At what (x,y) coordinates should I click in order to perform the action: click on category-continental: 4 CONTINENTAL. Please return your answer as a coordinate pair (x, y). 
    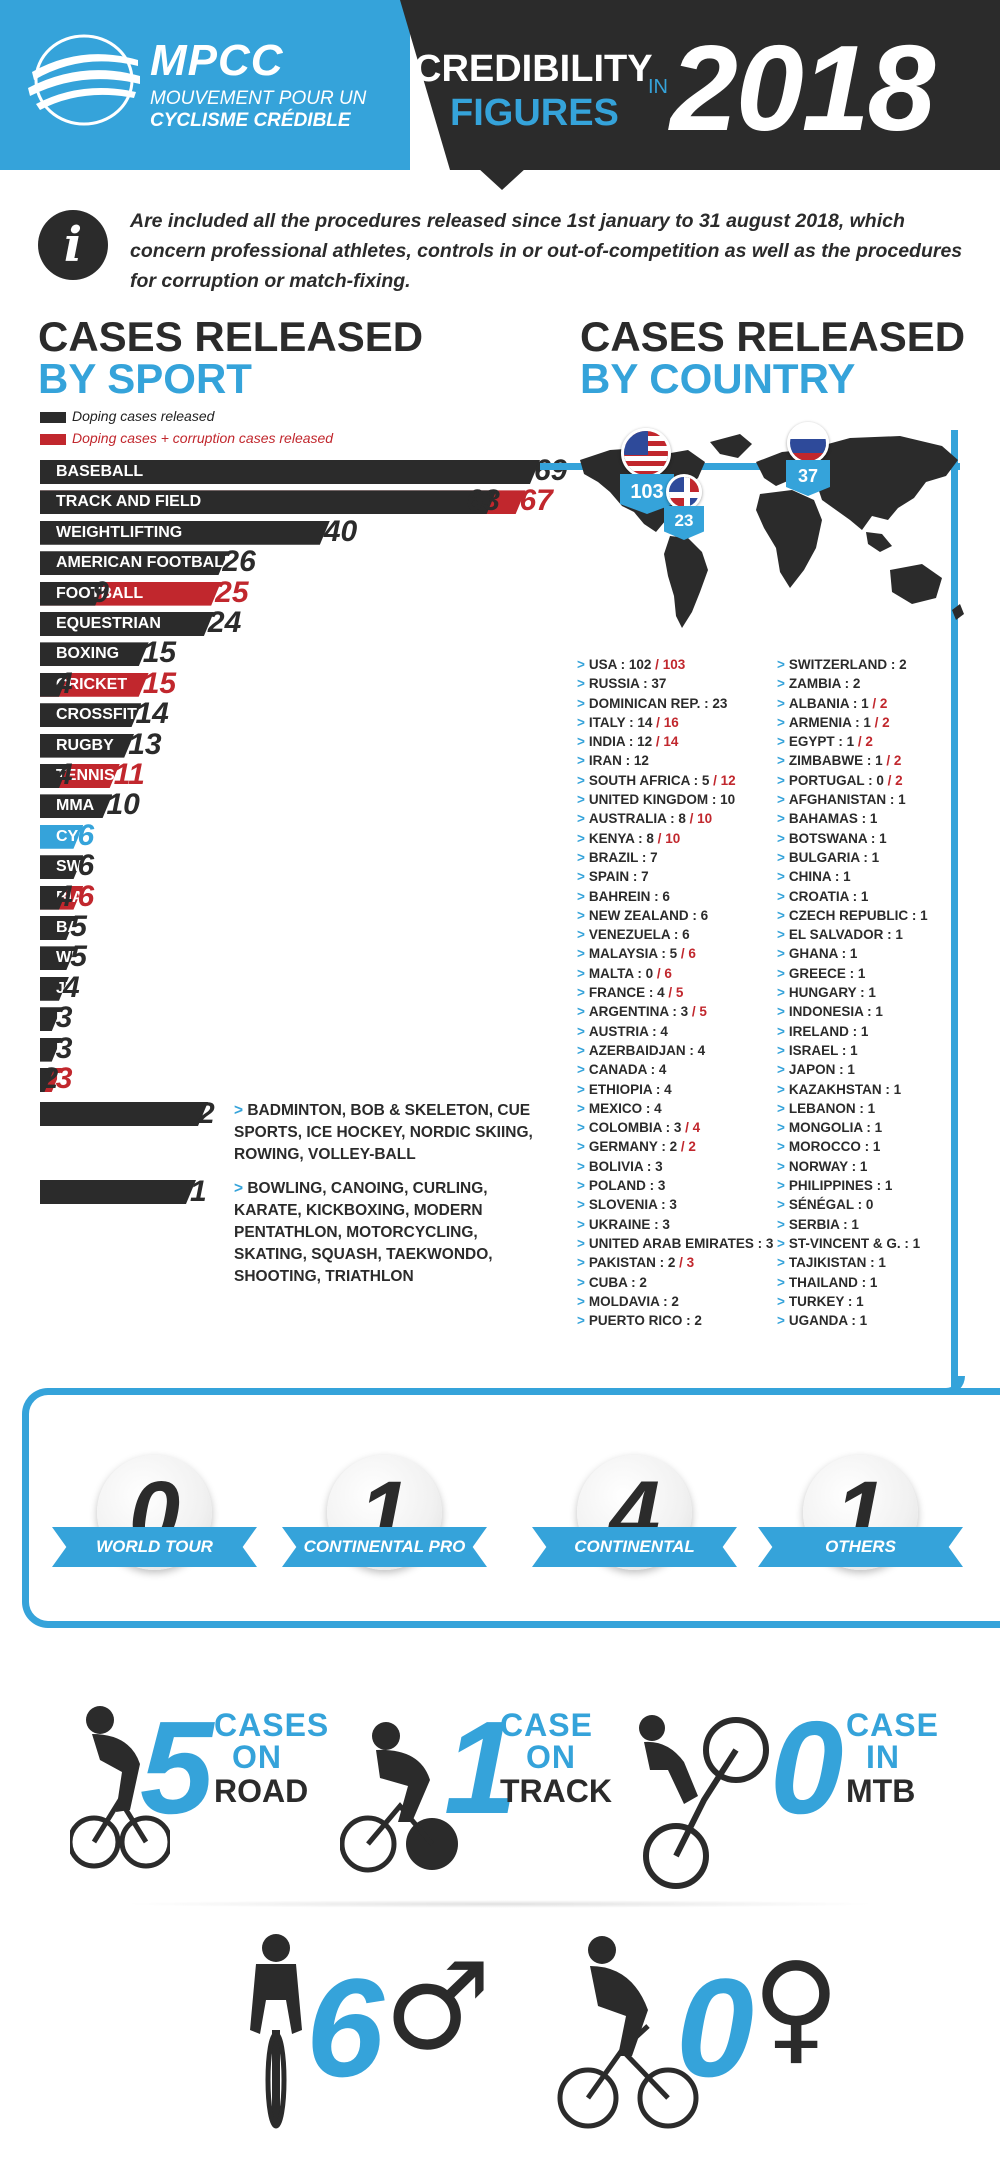
    Looking at the image, I should click on (637, 1520).